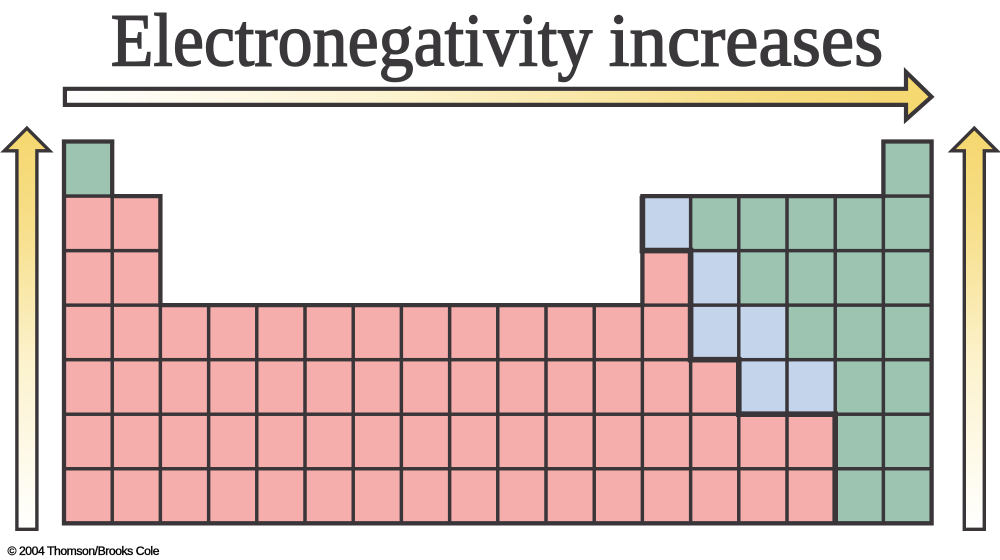  Describe the element at coordinates (84, 551) in the screenshot. I see `svg-text: © 2004 Thomson/Brooks Cole` at that location.